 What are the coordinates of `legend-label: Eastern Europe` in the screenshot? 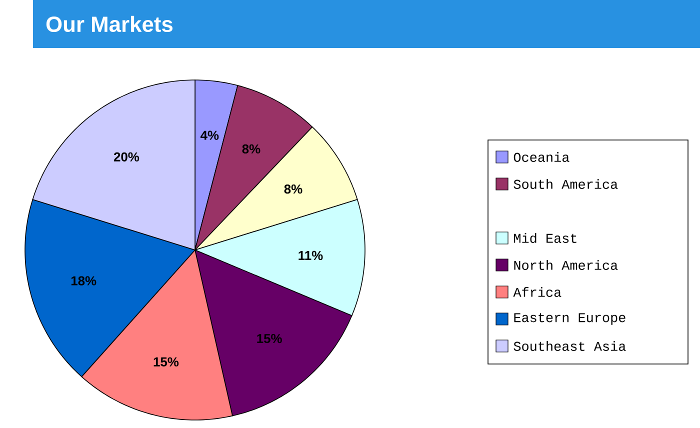 It's located at (570, 319).